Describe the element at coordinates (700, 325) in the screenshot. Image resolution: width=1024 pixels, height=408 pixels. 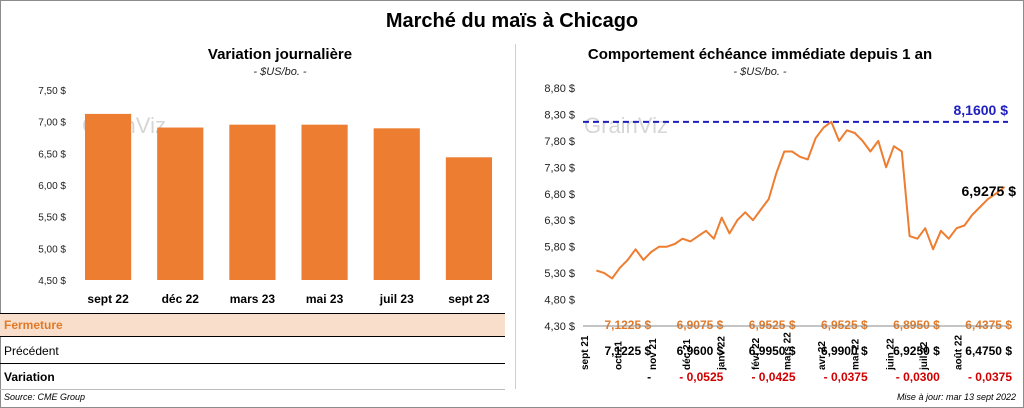
I see `table-cell-close: 6,9075 $` at that location.